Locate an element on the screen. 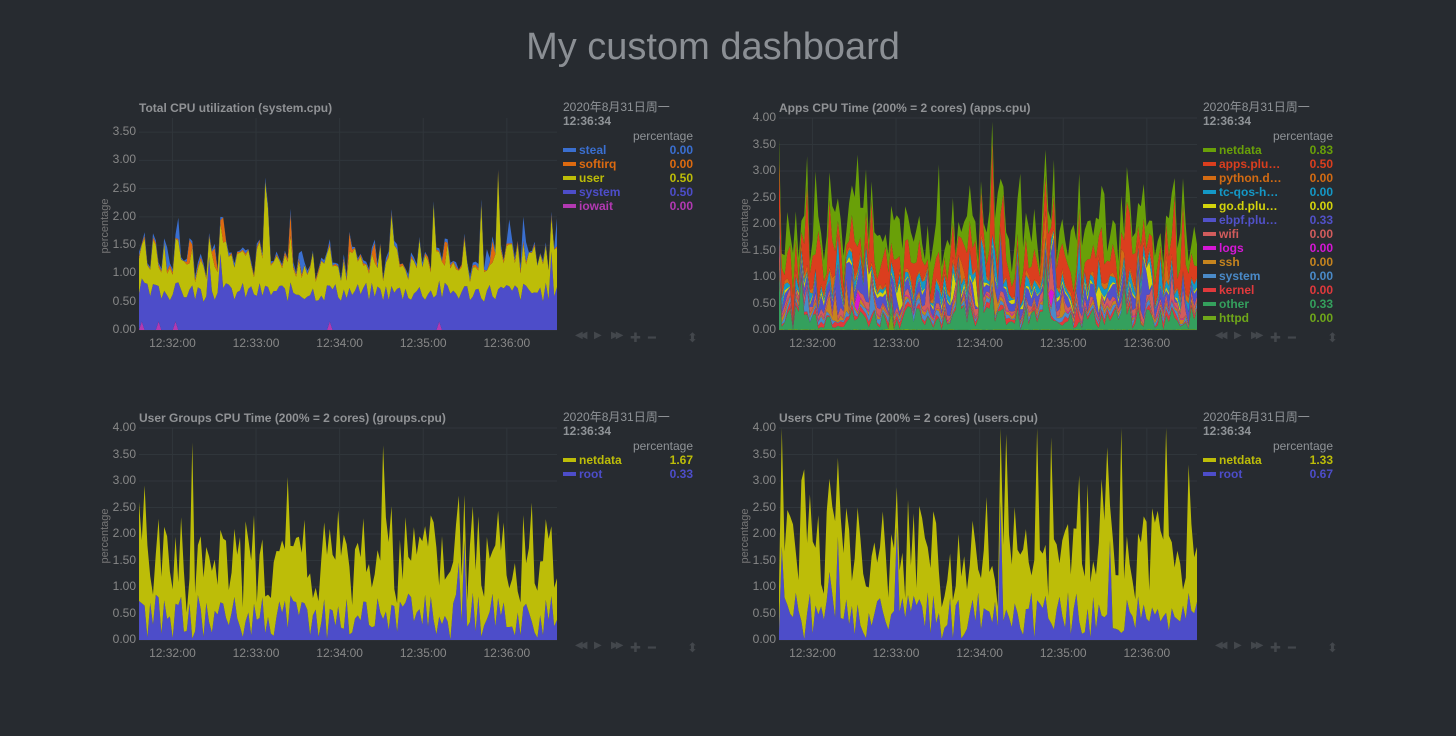  legend-item: apps.plu… 0.50 is located at coordinates (1268, 164).